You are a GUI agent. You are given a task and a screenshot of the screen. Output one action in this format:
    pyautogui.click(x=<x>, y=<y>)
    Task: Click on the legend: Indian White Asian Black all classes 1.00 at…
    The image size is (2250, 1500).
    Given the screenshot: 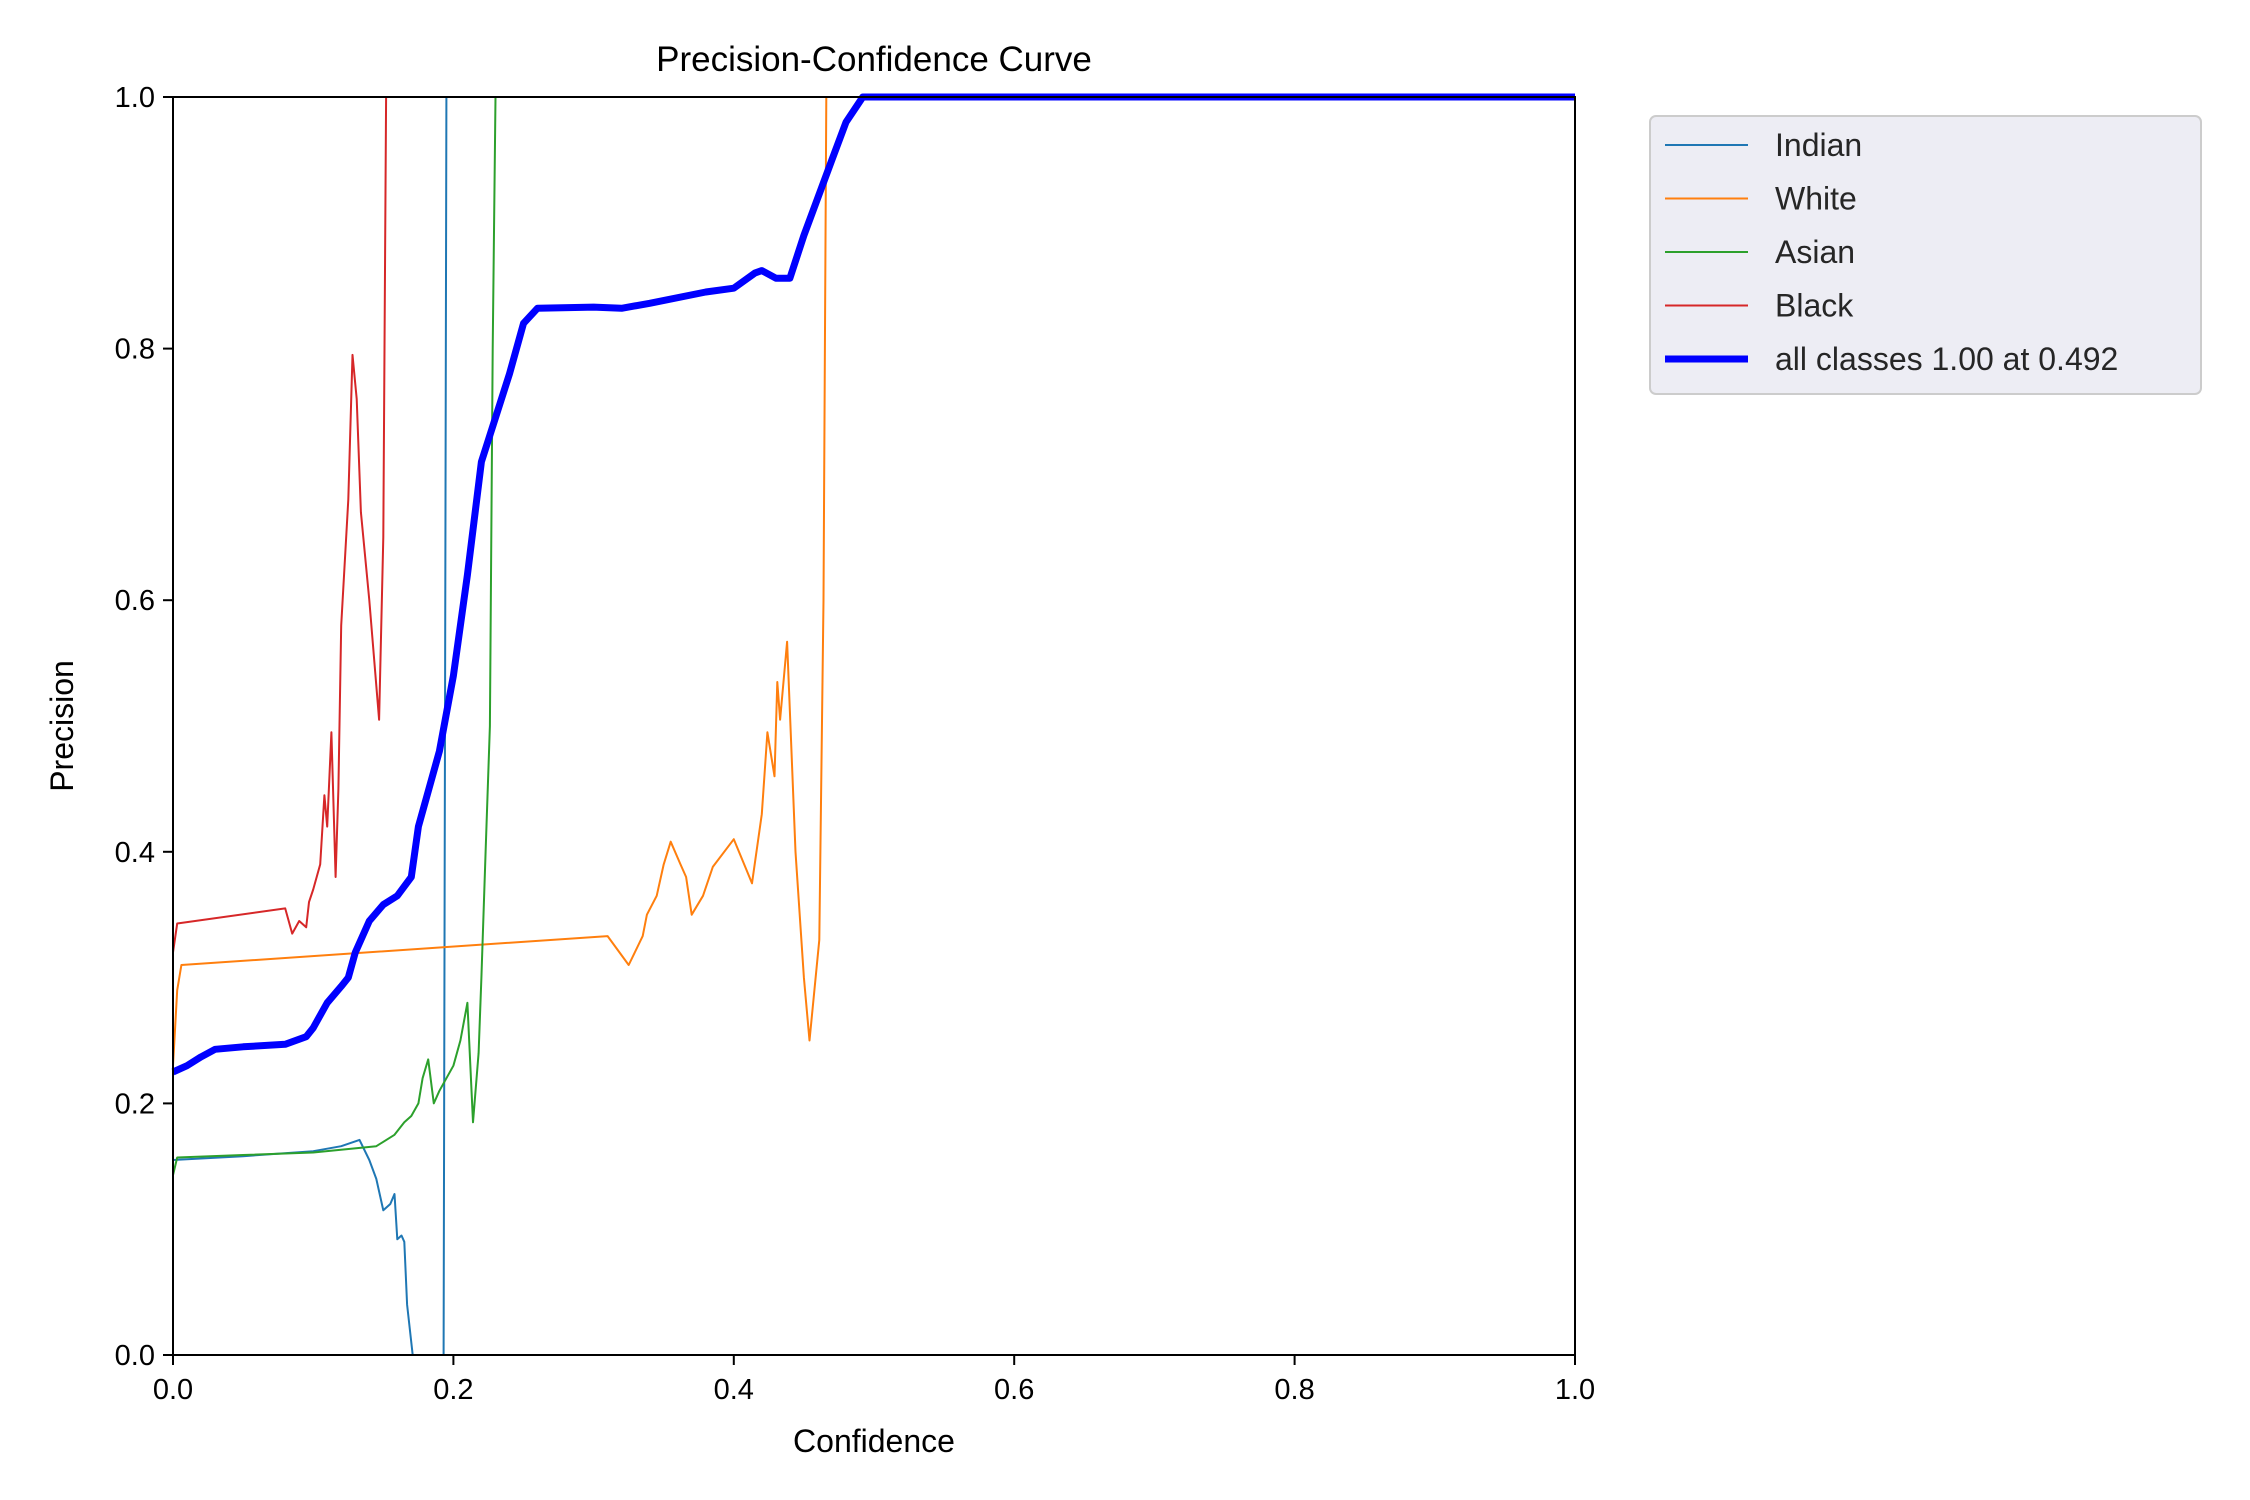 What is the action you would take?
    pyautogui.click(x=1925, y=255)
    